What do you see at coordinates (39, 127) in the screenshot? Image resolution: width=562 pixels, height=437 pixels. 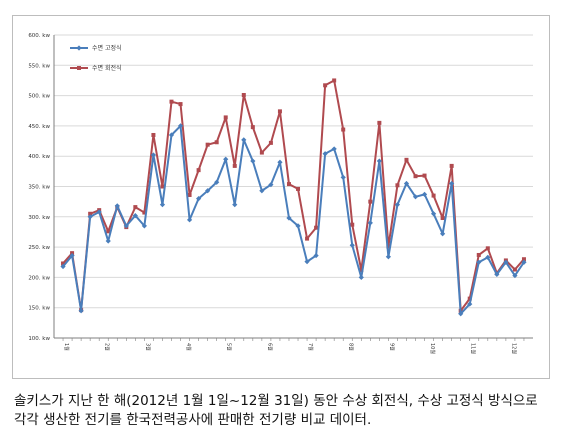 I see `y-tick-label: 450. kw` at bounding box center [39, 127].